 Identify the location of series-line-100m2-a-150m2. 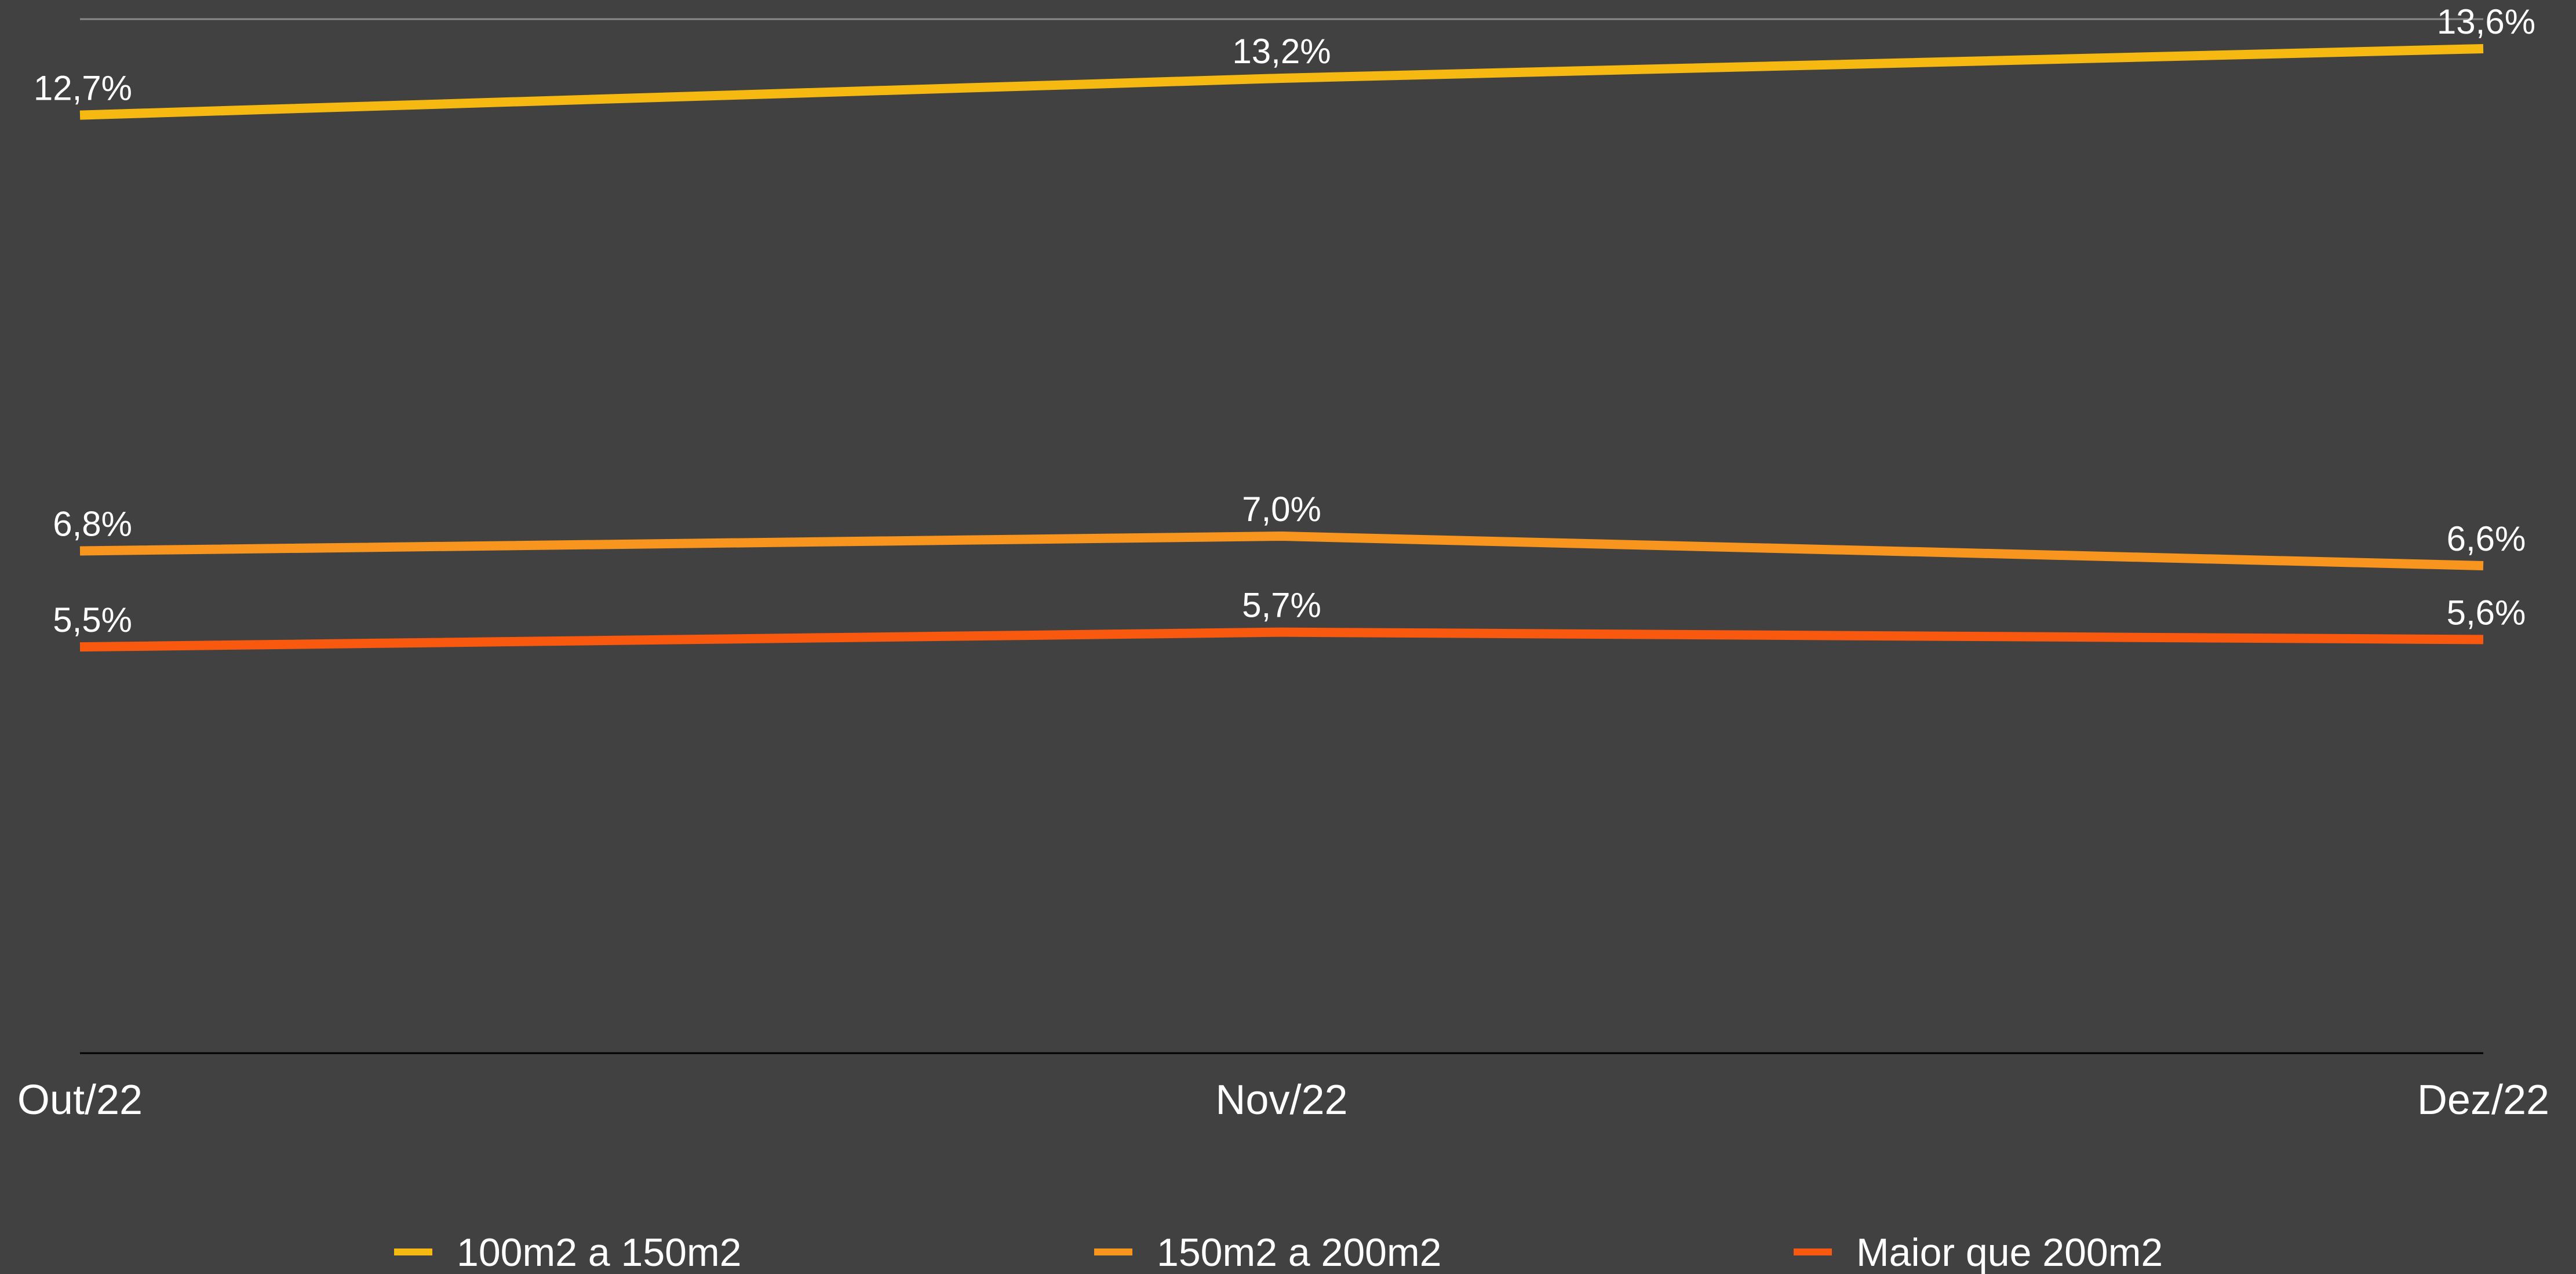
(1281, 82).